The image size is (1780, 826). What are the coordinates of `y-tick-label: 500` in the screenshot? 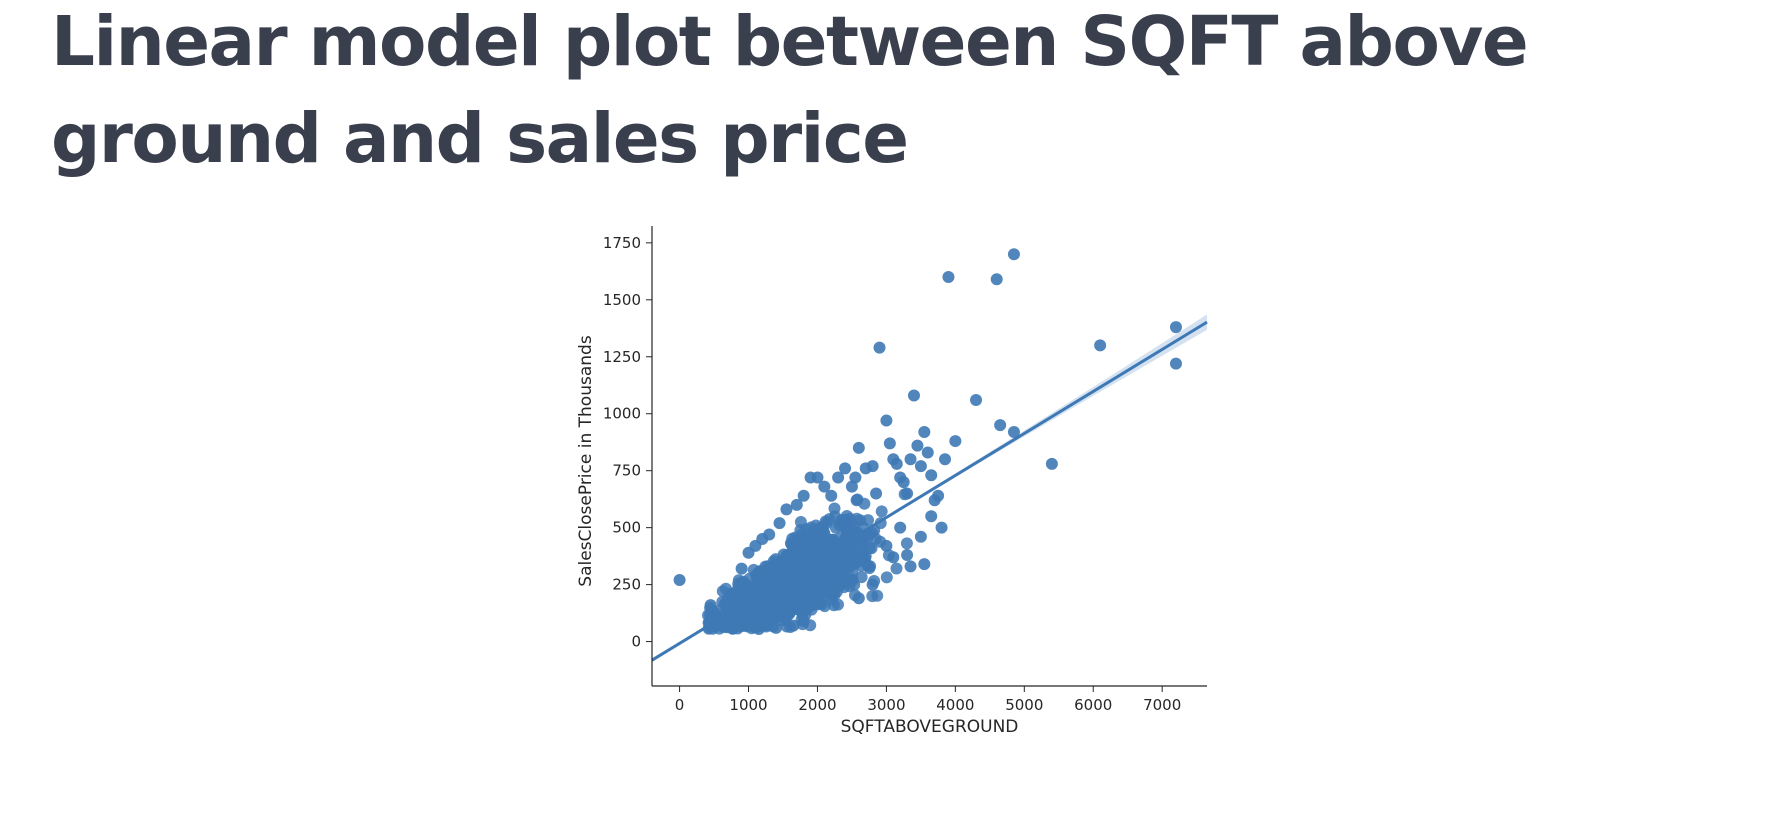 It's located at (626, 528).